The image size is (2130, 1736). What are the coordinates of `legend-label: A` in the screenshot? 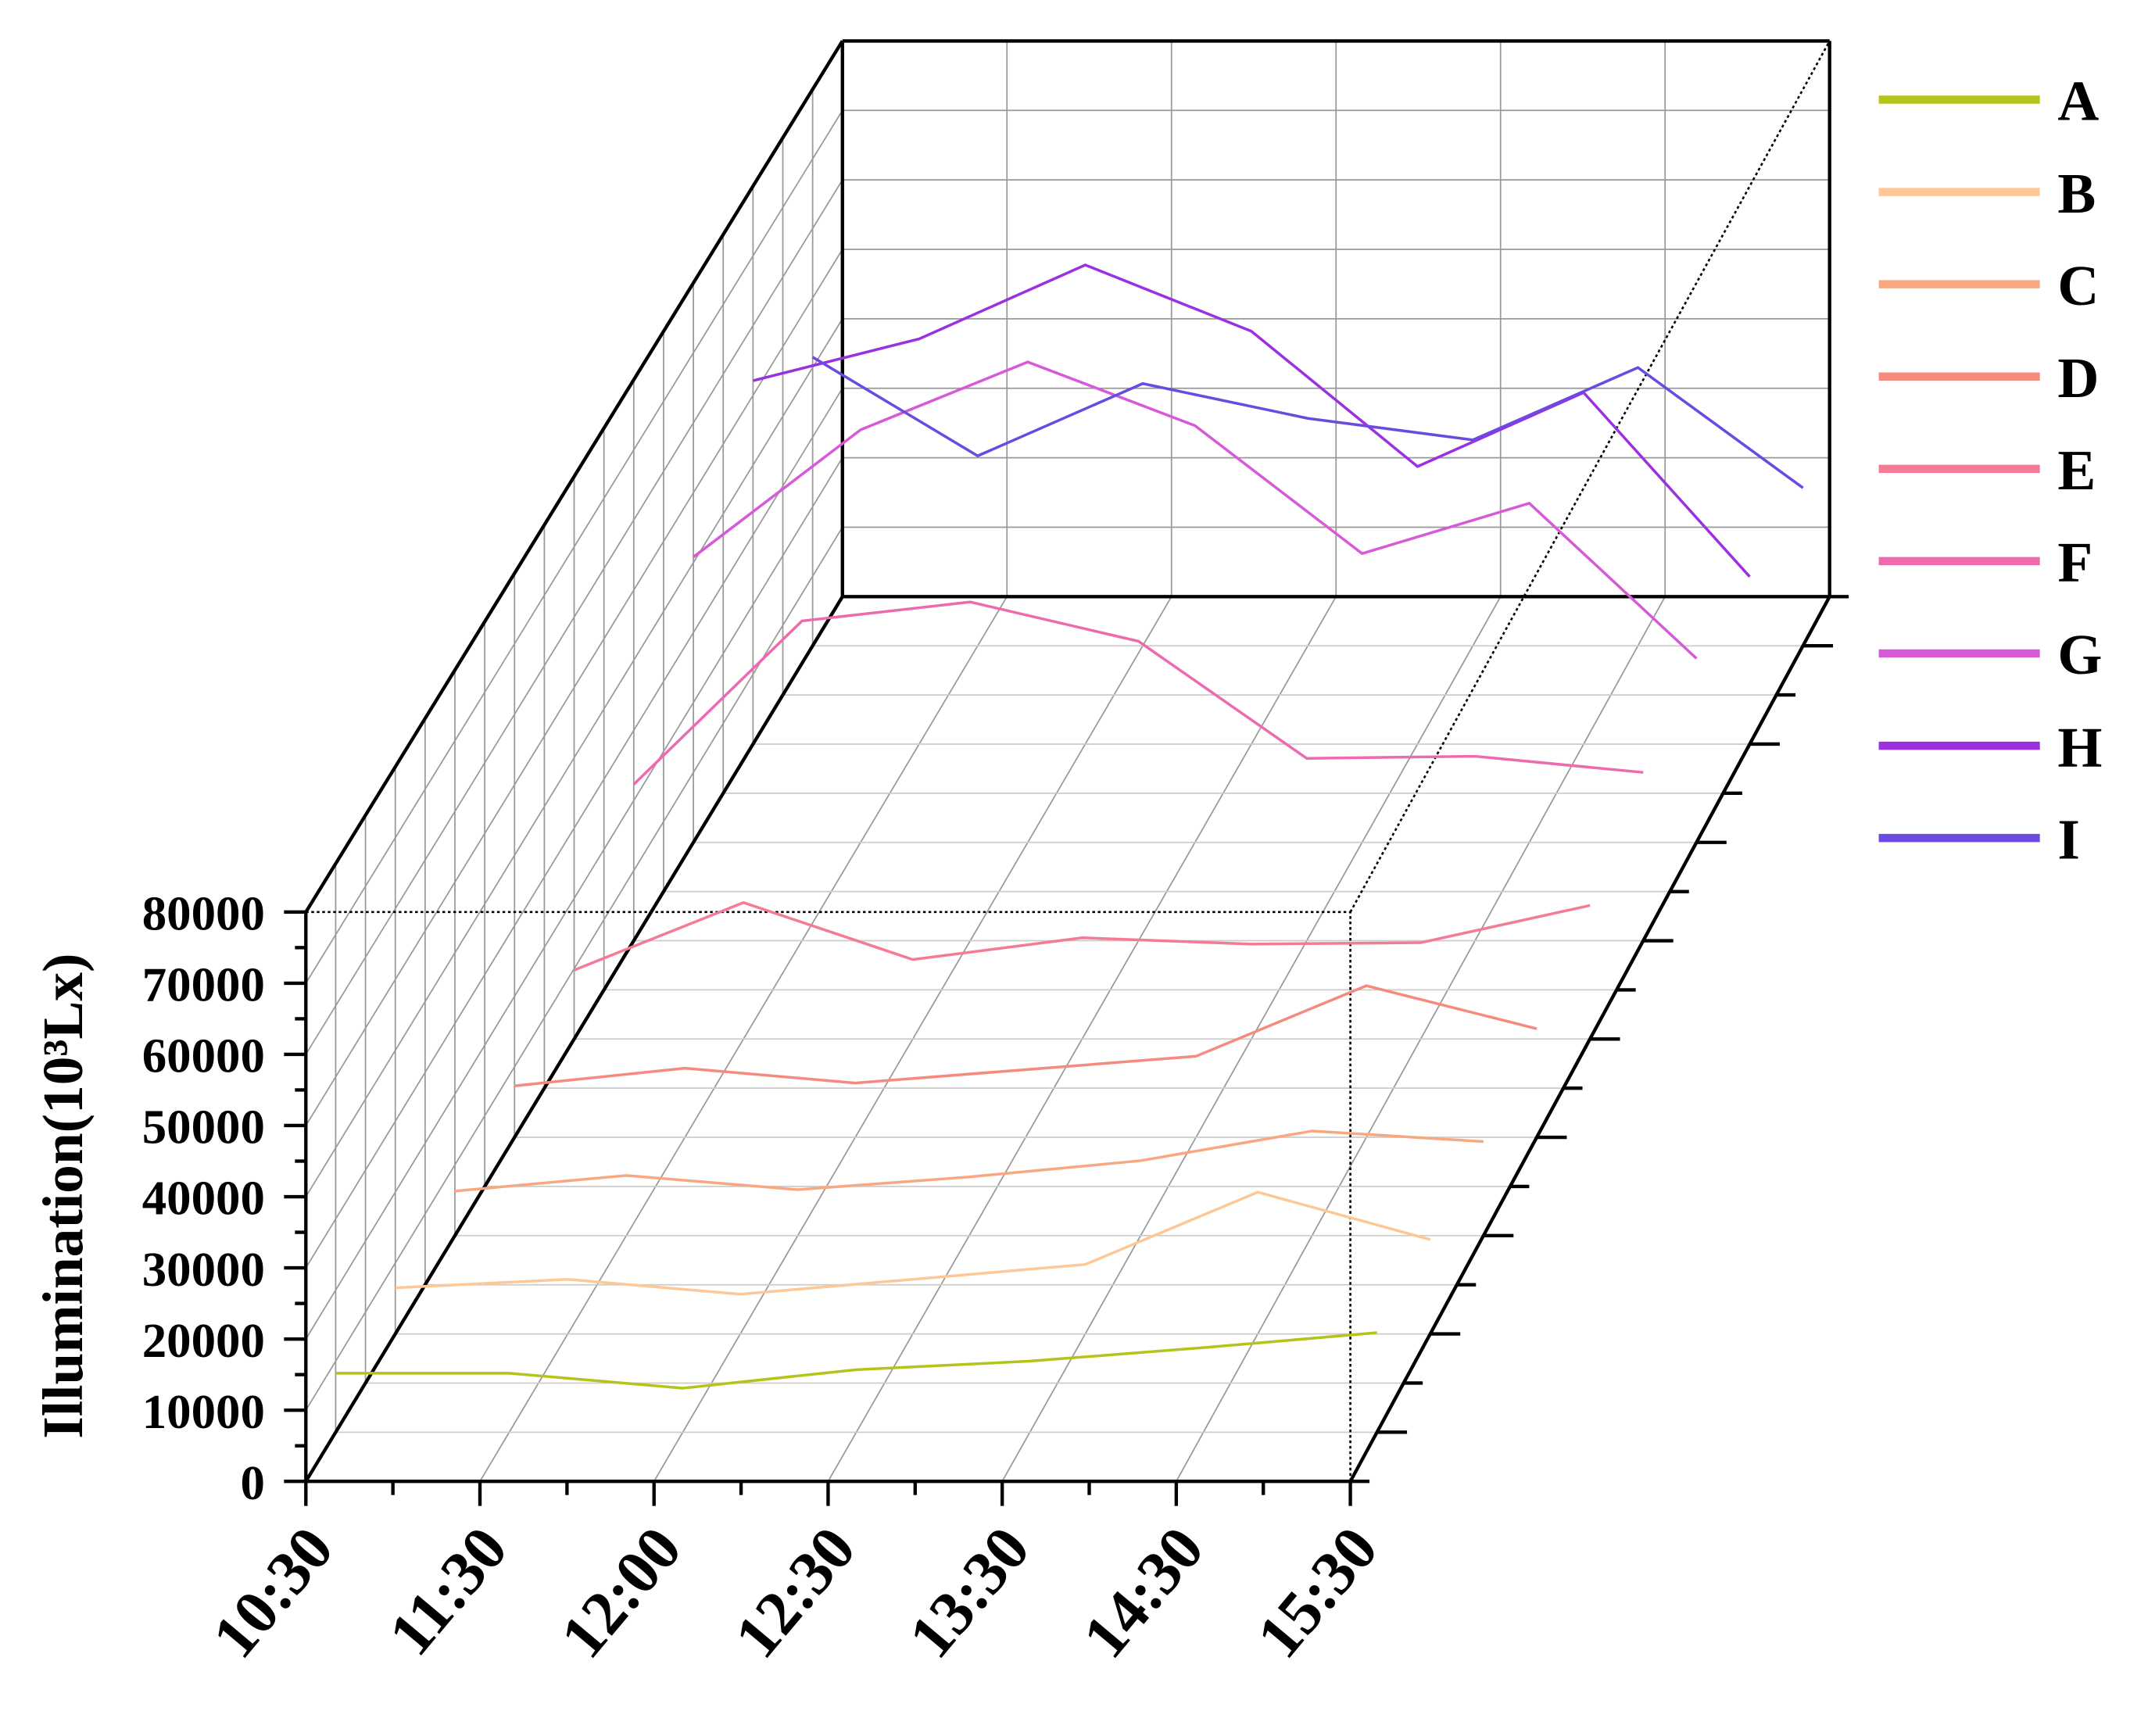 It's located at (2078, 102).